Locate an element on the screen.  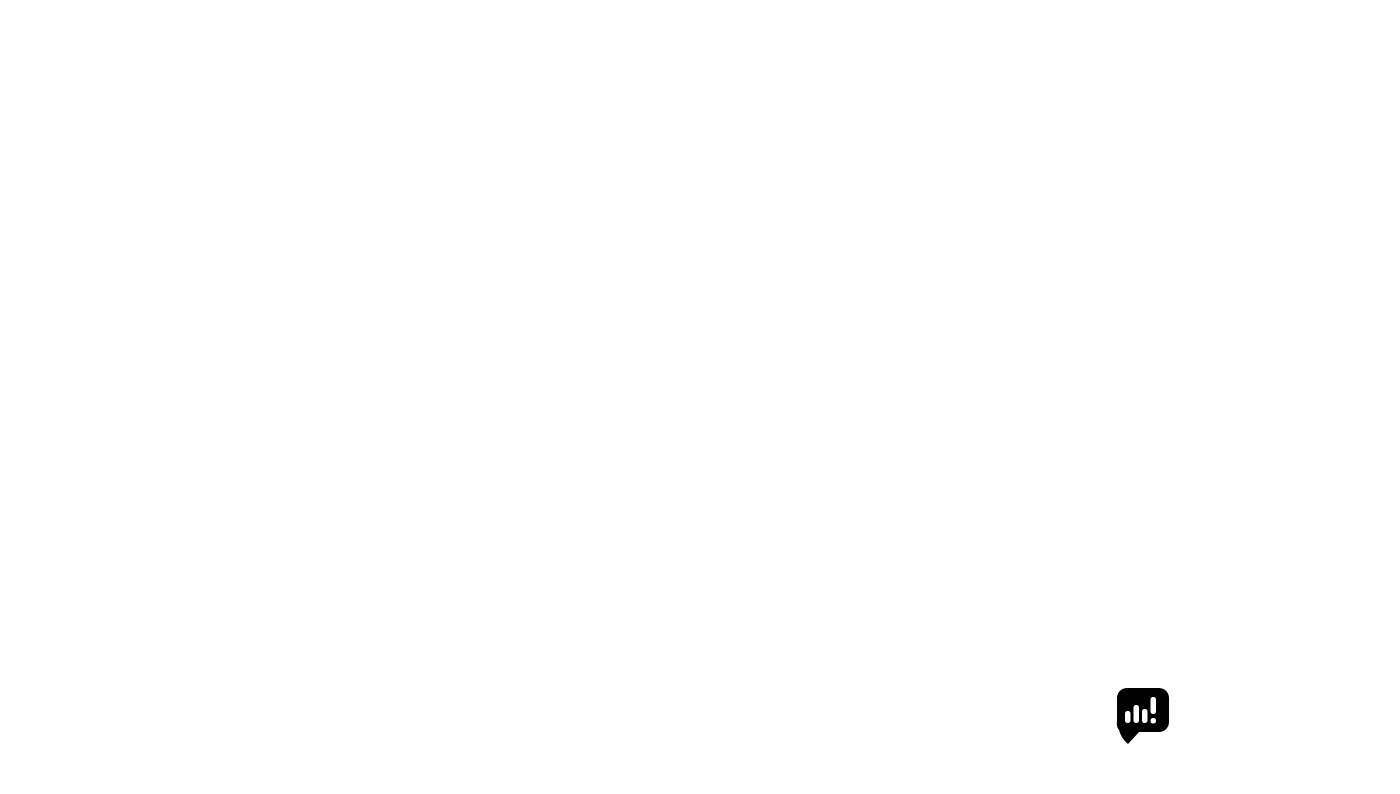
newsworthy-logo-icon is located at coordinates (1142, 716).